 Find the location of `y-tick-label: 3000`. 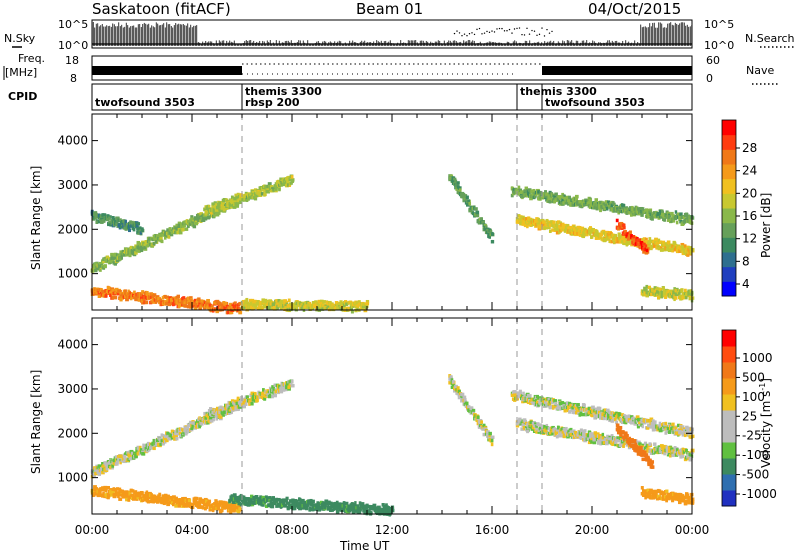

y-tick-label: 3000 is located at coordinates (72, 185).